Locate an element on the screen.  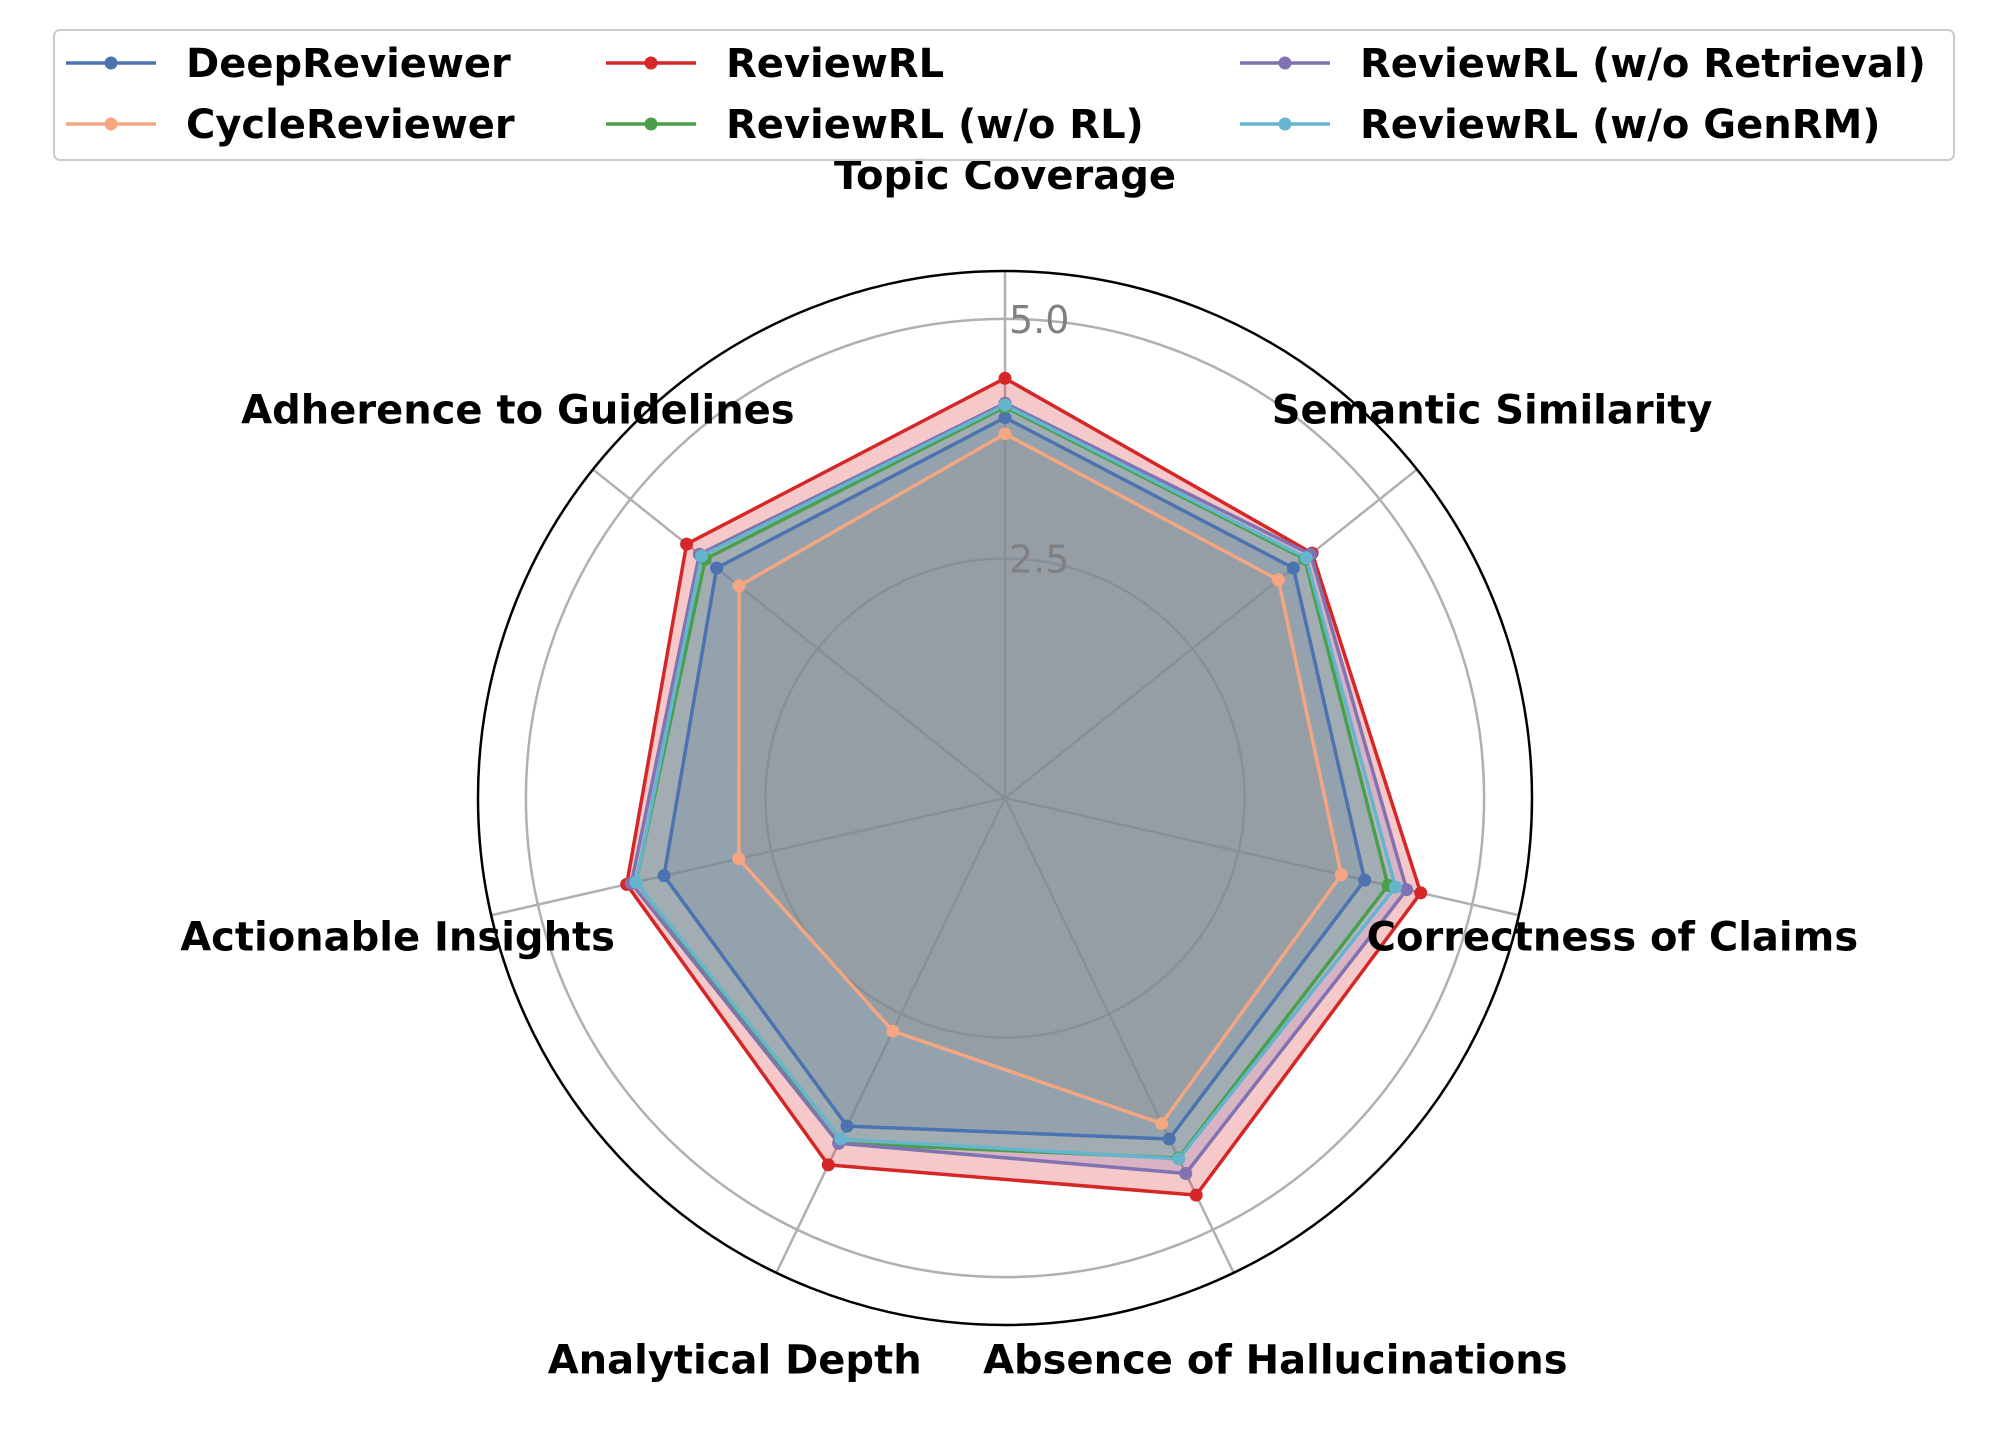
axis-label-correctness-of-claims: Correctness of Claims is located at coordinates (1612, 938).